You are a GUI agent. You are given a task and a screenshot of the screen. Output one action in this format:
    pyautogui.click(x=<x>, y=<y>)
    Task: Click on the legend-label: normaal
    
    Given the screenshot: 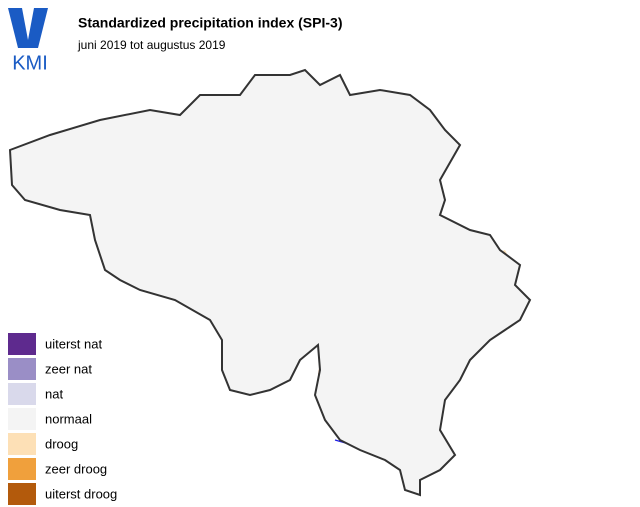 What is the action you would take?
    pyautogui.click(x=68, y=418)
    